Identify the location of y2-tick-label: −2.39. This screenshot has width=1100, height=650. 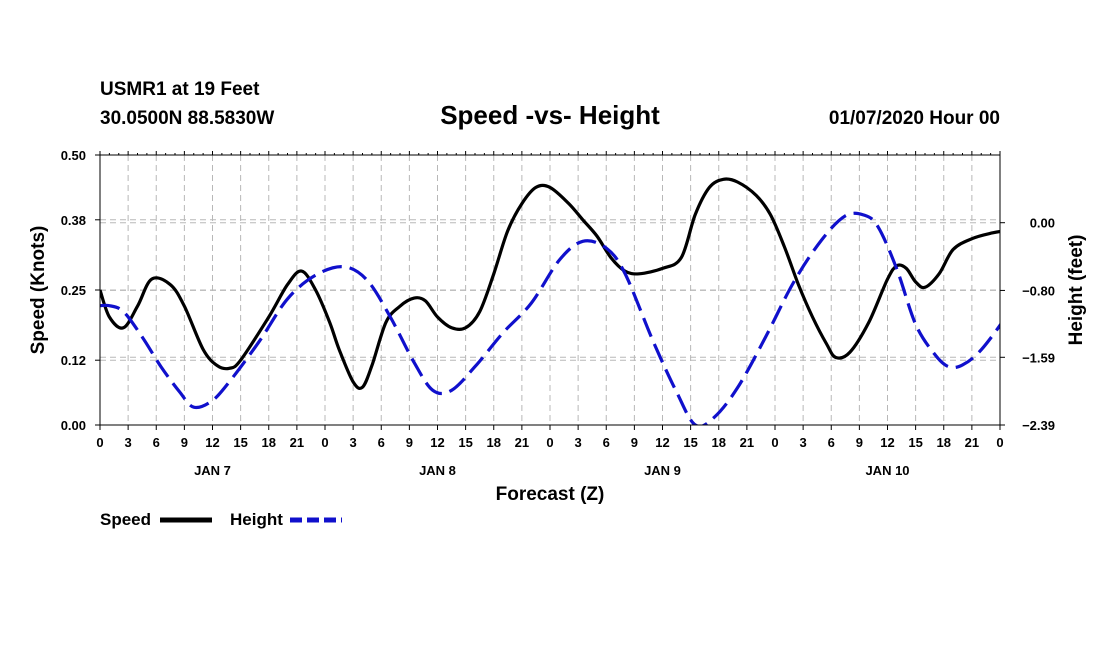
(1038, 425).